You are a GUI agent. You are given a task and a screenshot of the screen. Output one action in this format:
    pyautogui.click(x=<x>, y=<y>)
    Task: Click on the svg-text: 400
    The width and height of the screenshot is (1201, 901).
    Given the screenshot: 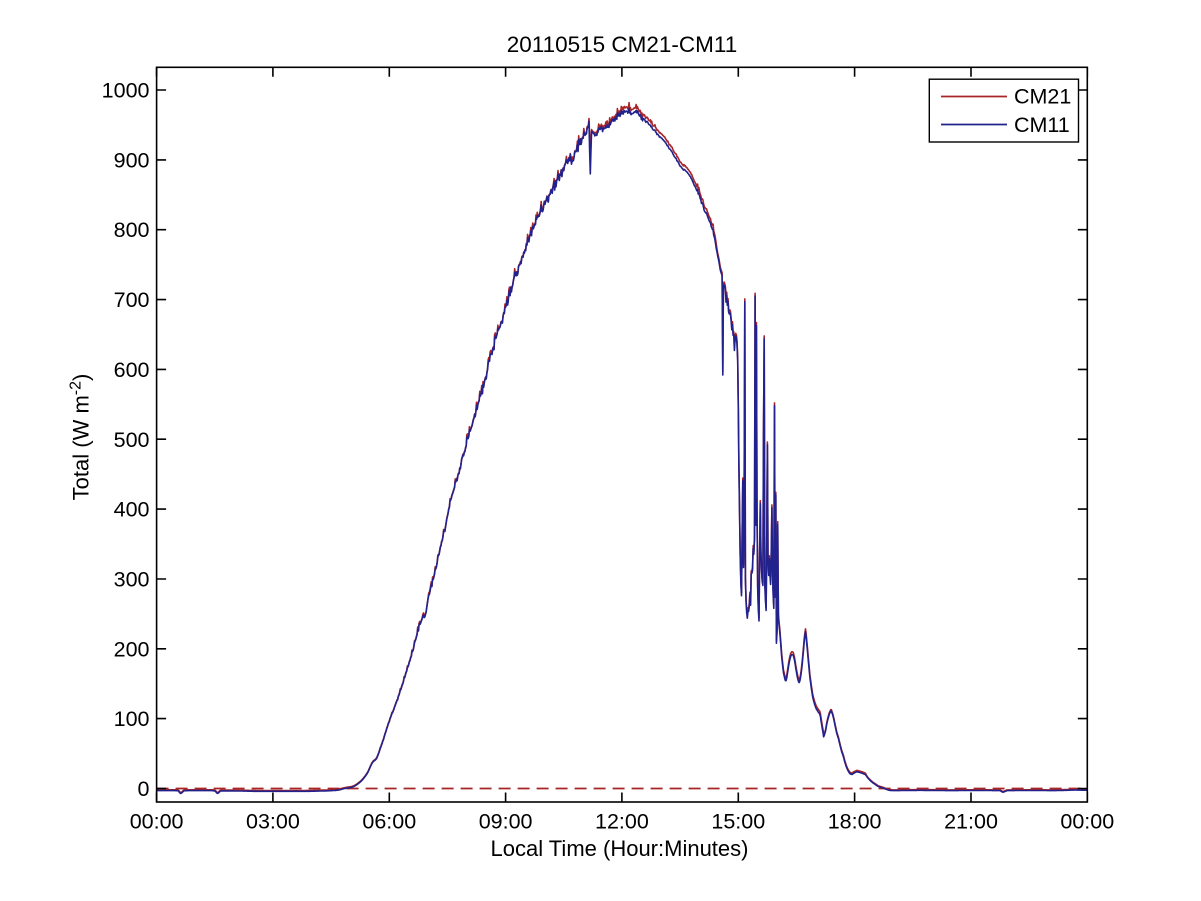 What is the action you would take?
    pyautogui.click(x=132, y=510)
    